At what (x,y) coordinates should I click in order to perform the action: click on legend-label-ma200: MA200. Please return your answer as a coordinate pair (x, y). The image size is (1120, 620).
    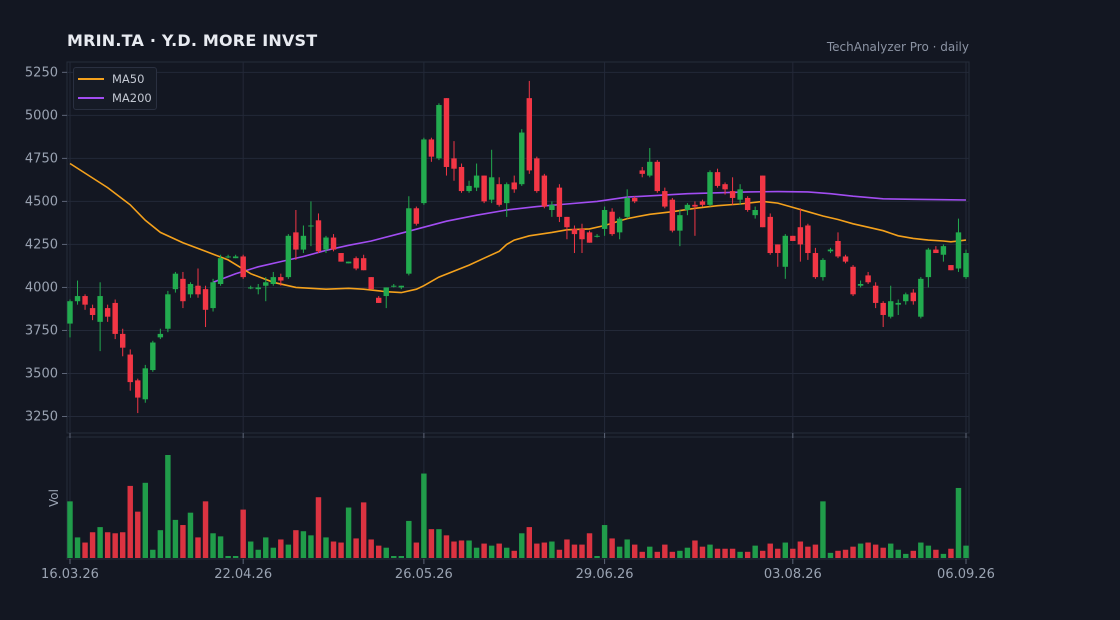
    Looking at the image, I should click on (132, 98).